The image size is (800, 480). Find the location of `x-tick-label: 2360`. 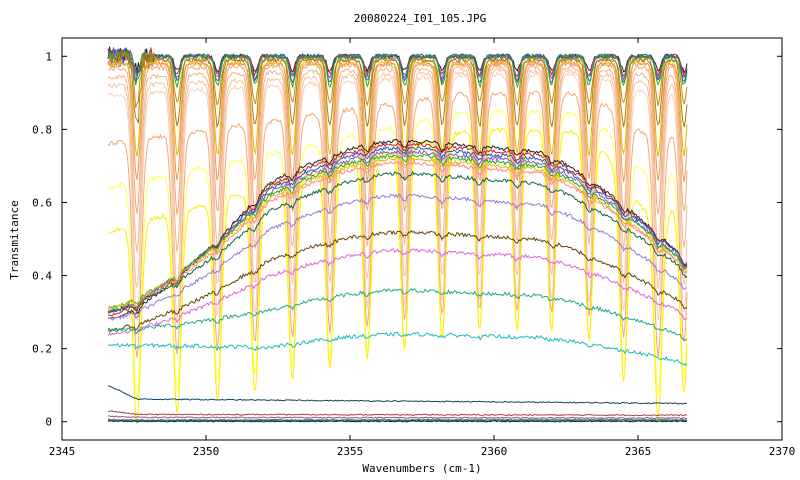

x-tick-label: 2360 is located at coordinates (494, 451).